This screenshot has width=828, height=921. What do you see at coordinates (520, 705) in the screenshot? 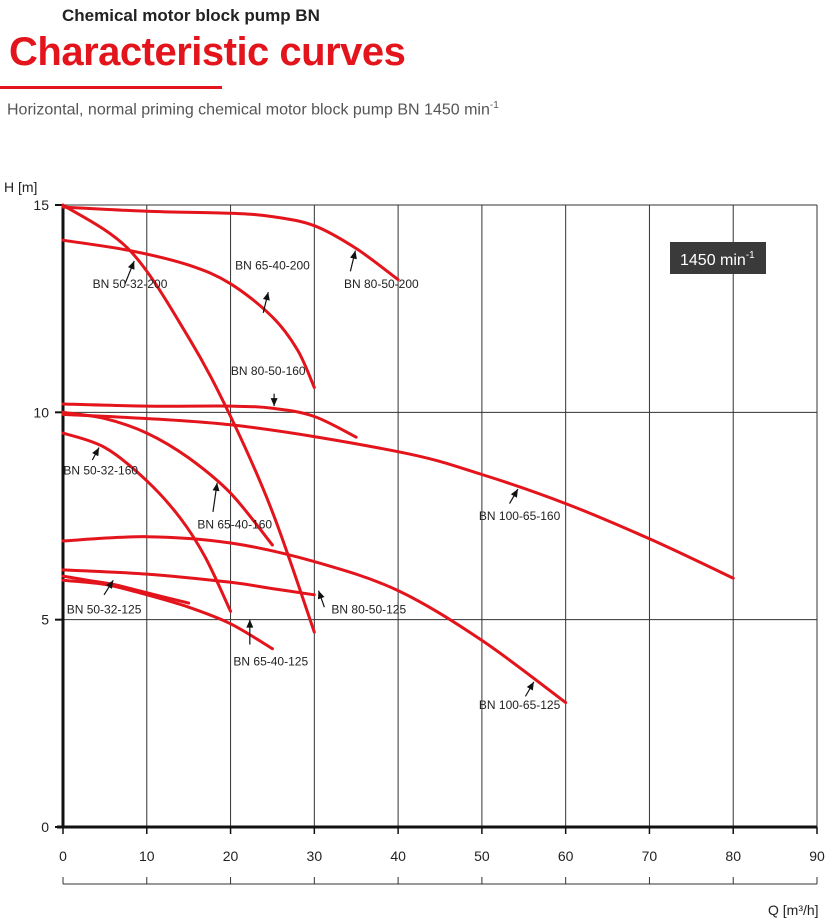
I see `curve-label: BN 100-65-125` at bounding box center [520, 705].